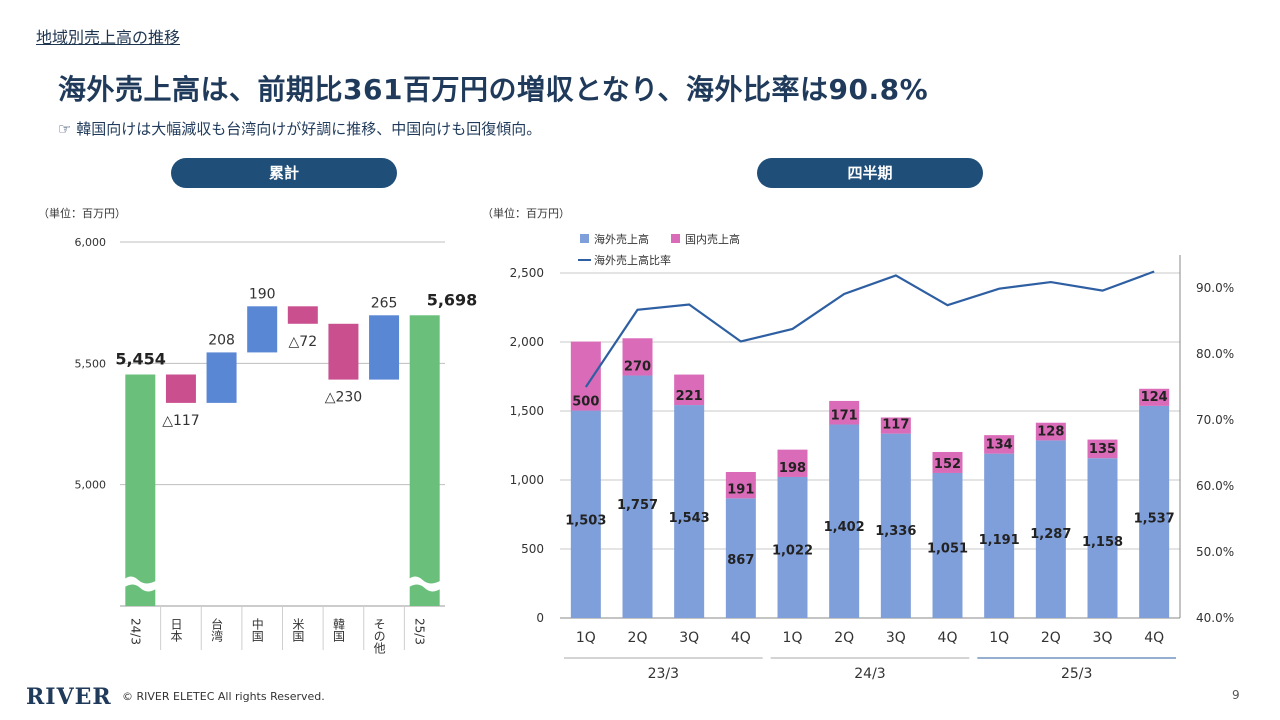  I want to click on q-label-overseas: 1,503, so click(585, 521).